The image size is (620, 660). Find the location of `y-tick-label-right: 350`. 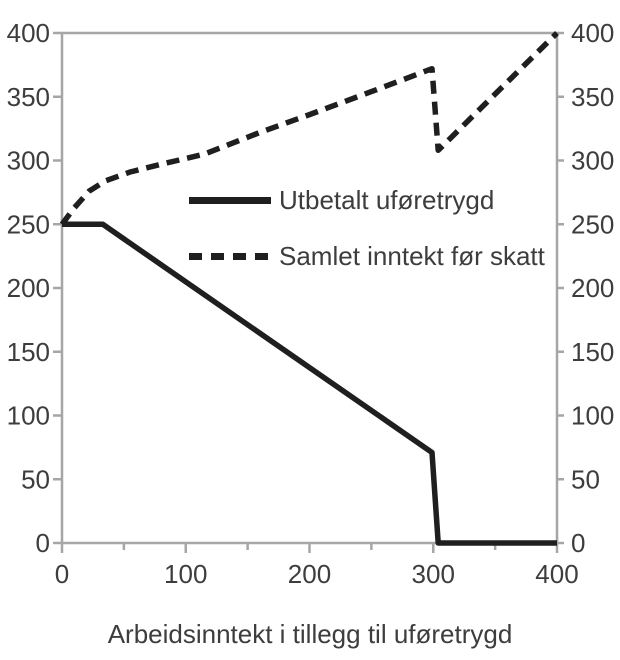

y-tick-label-right: 350 is located at coordinates (592, 97).